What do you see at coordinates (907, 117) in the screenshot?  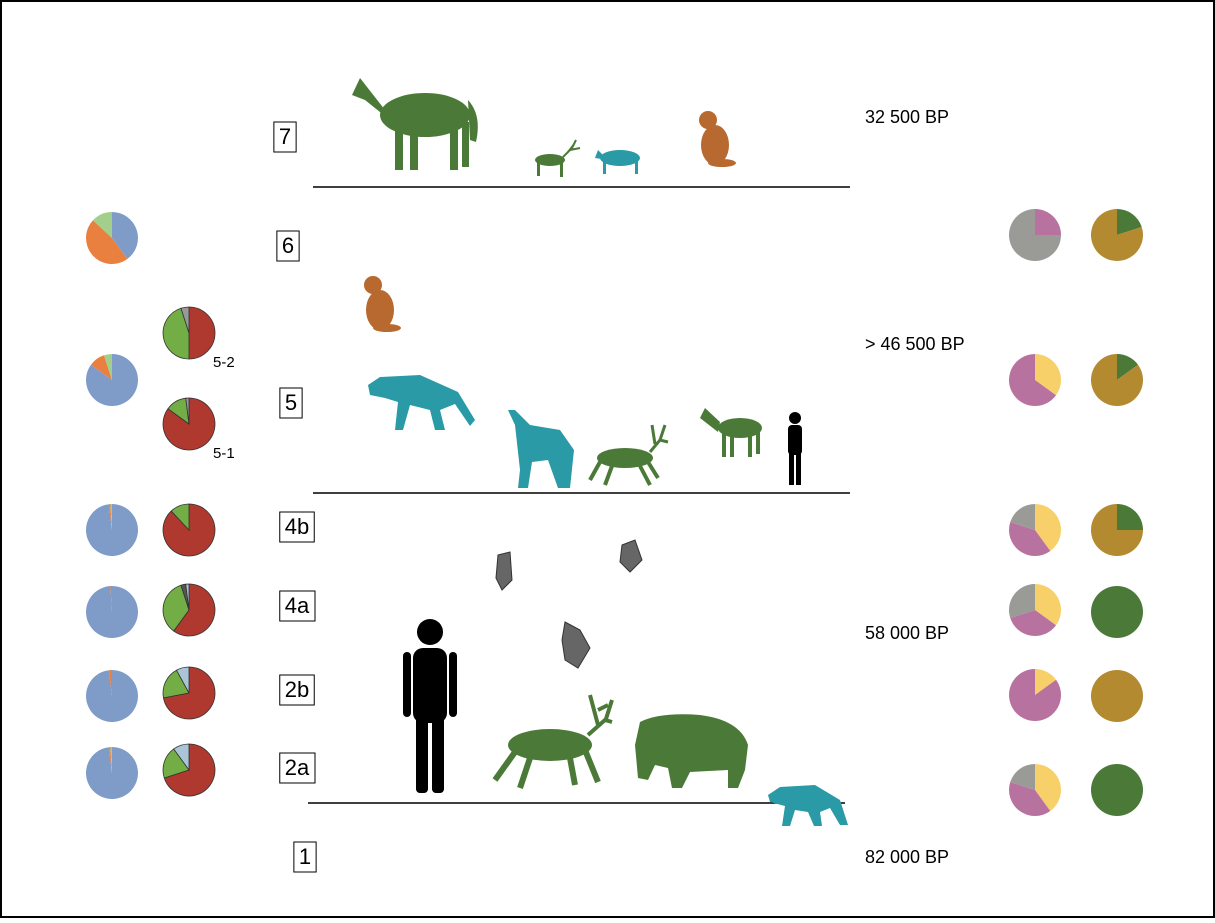 I see `date-label: 32 500 BP` at bounding box center [907, 117].